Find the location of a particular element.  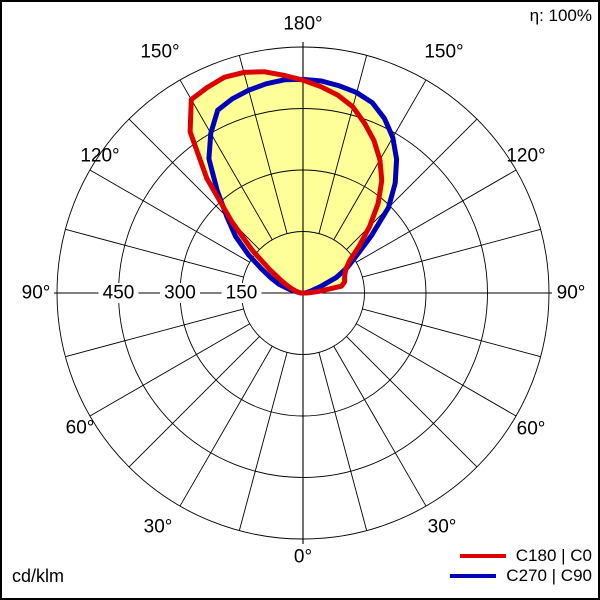

radial-tick-label-300: 300 is located at coordinates (180, 293).